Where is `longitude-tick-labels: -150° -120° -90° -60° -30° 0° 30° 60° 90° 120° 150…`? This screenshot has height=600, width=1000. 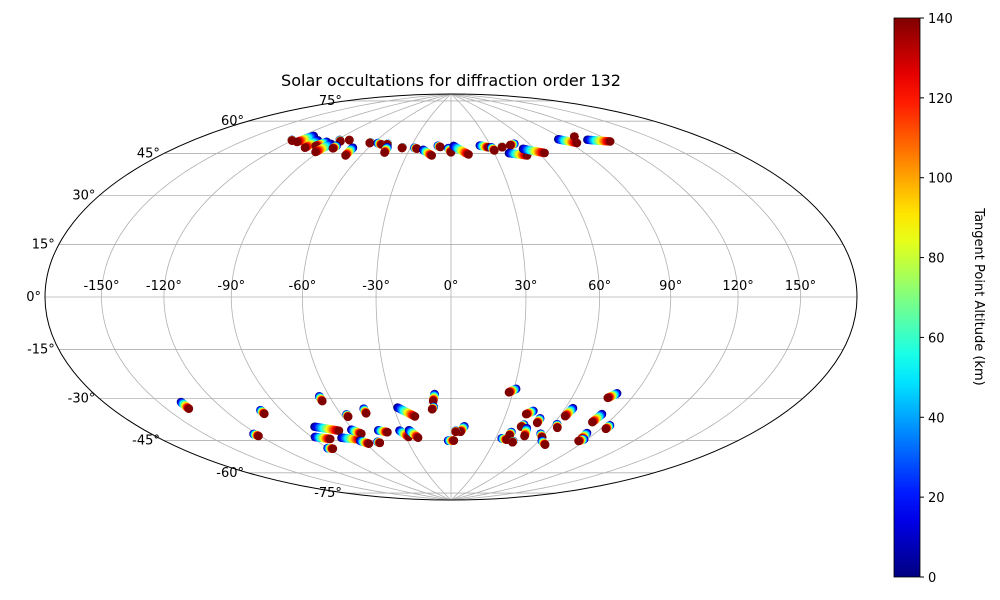 longitude-tick-labels: -150° -120° -90° -60° -30° 0° 30° 60° 90° 120° 150… is located at coordinates (449, 286).